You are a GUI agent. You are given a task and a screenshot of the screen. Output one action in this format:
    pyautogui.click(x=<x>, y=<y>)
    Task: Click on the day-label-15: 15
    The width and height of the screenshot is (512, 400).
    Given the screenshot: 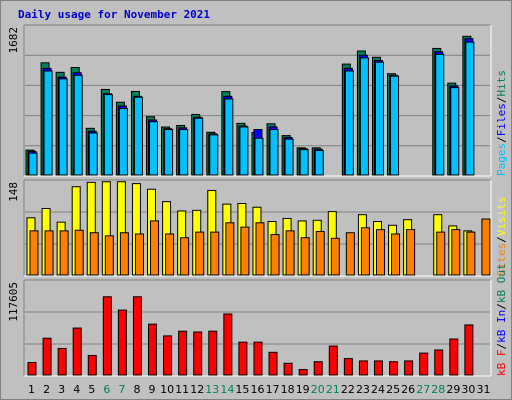 What is the action you would take?
    pyautogui.click(x=242, y=389)
    